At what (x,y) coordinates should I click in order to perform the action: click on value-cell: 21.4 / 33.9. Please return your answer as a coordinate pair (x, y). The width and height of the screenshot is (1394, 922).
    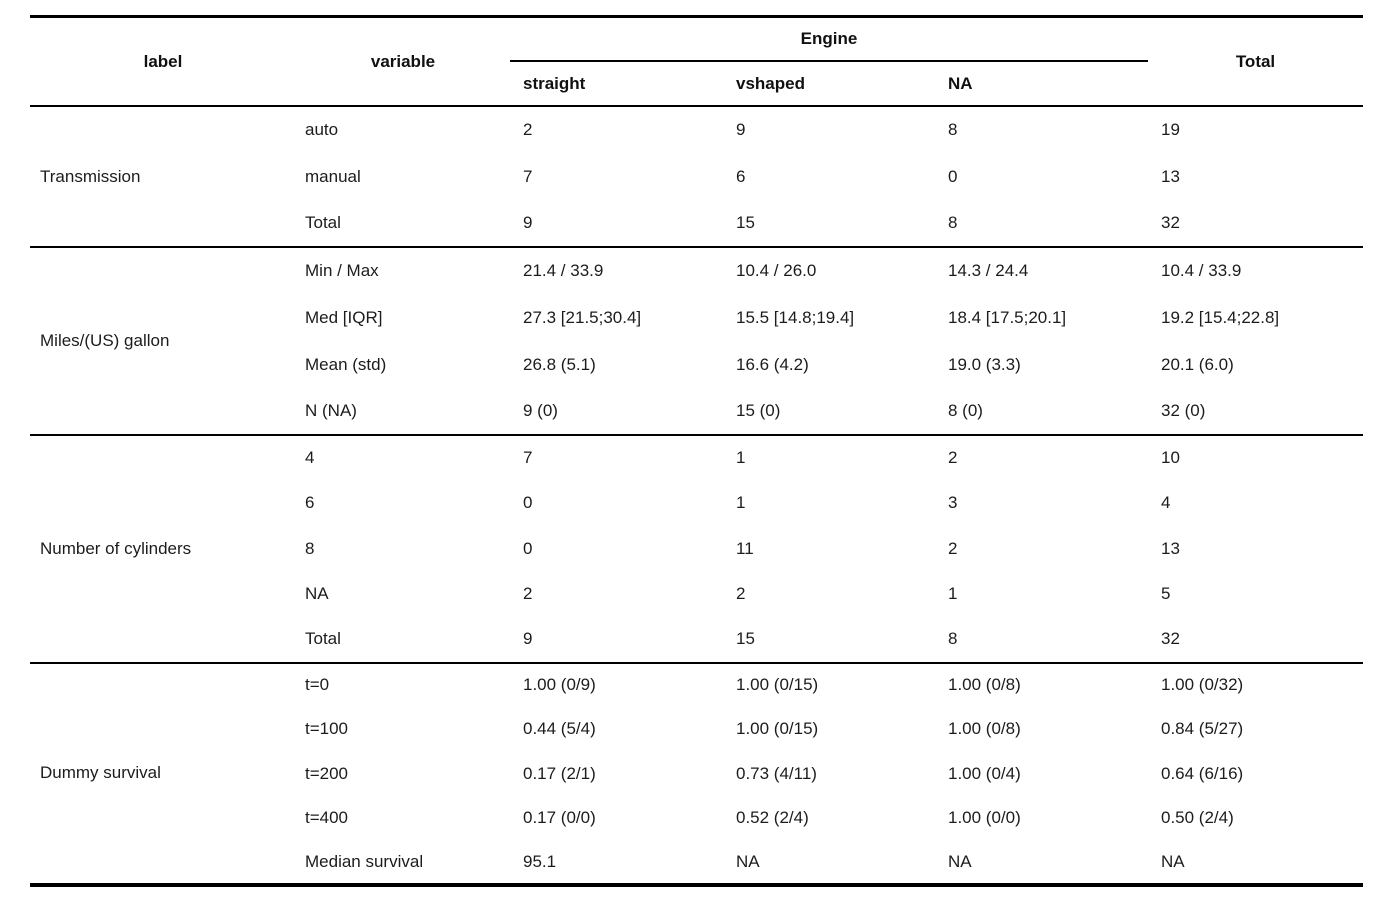
    Looking at the image, I should click on (563, 270).